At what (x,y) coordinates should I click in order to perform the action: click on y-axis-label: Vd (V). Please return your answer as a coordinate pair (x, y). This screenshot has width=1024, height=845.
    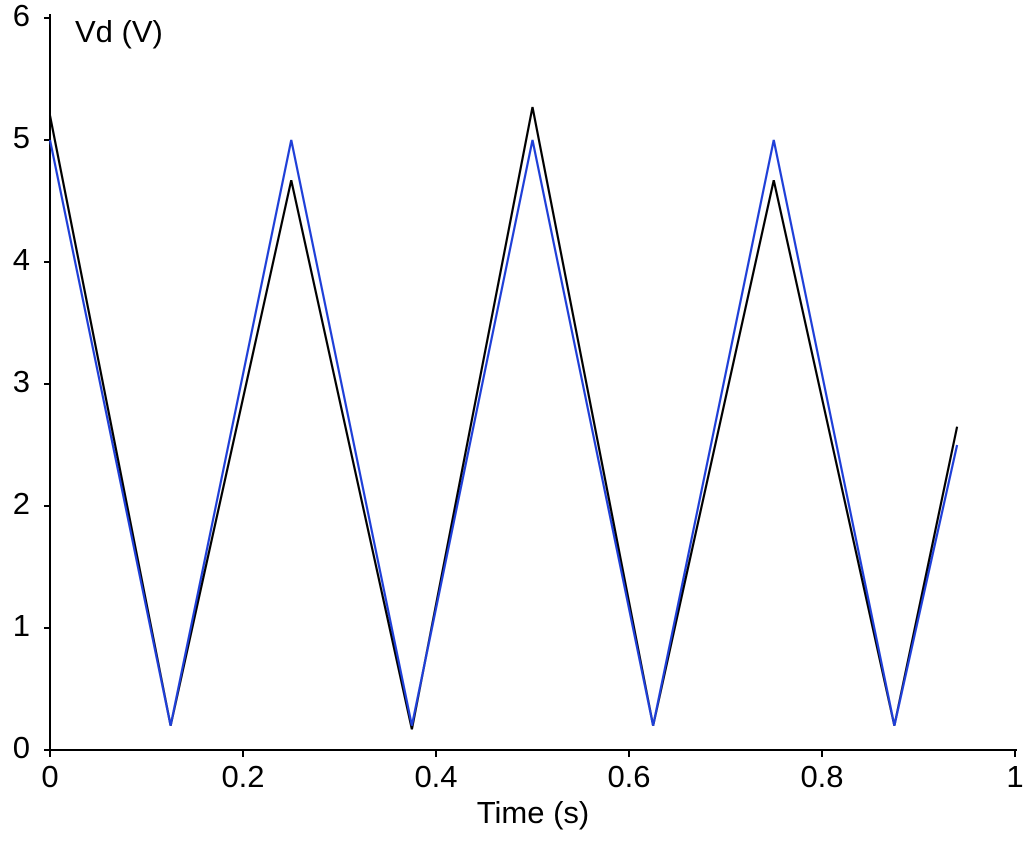
    Looking at the image, I should click on (119, 31).